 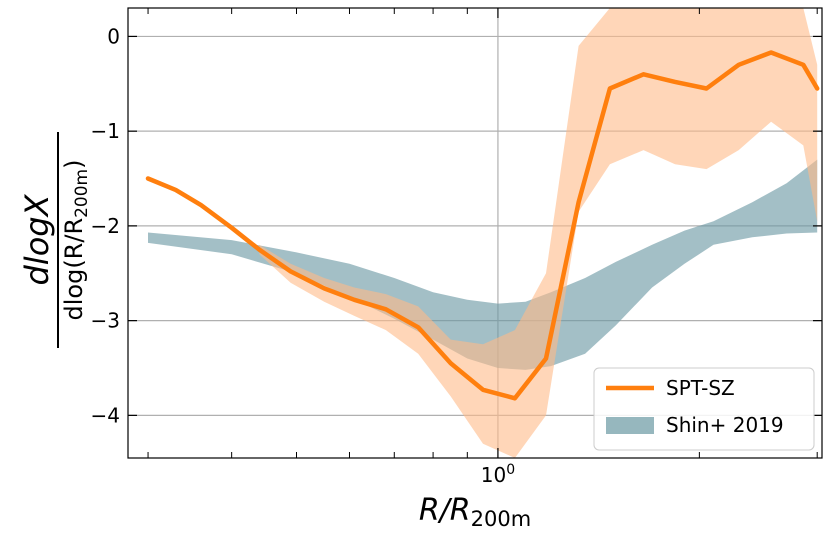 What do you see at coordinates (105, 321) in the screenshot?
I see `y-tick-label: −3` at bounding box center [105, 321].